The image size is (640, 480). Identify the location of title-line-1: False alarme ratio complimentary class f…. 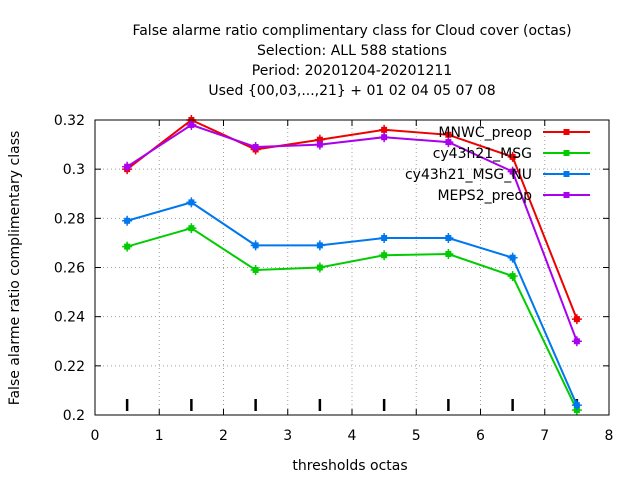
(351, 31).